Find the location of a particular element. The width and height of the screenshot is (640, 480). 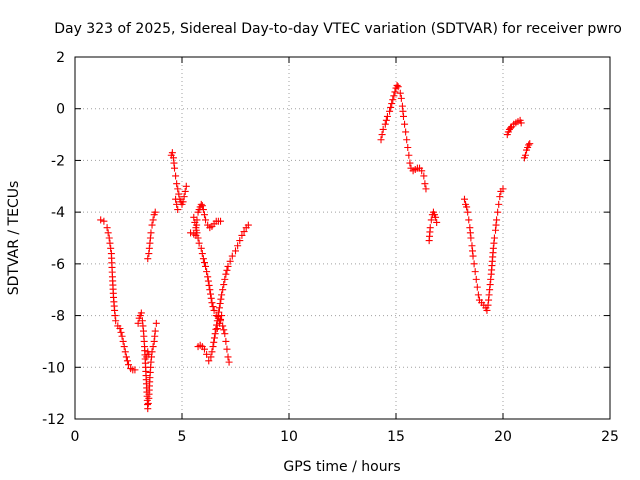

x-tick-labels: 0 5 10 15 20 25 is located at coordinates (345, 437).